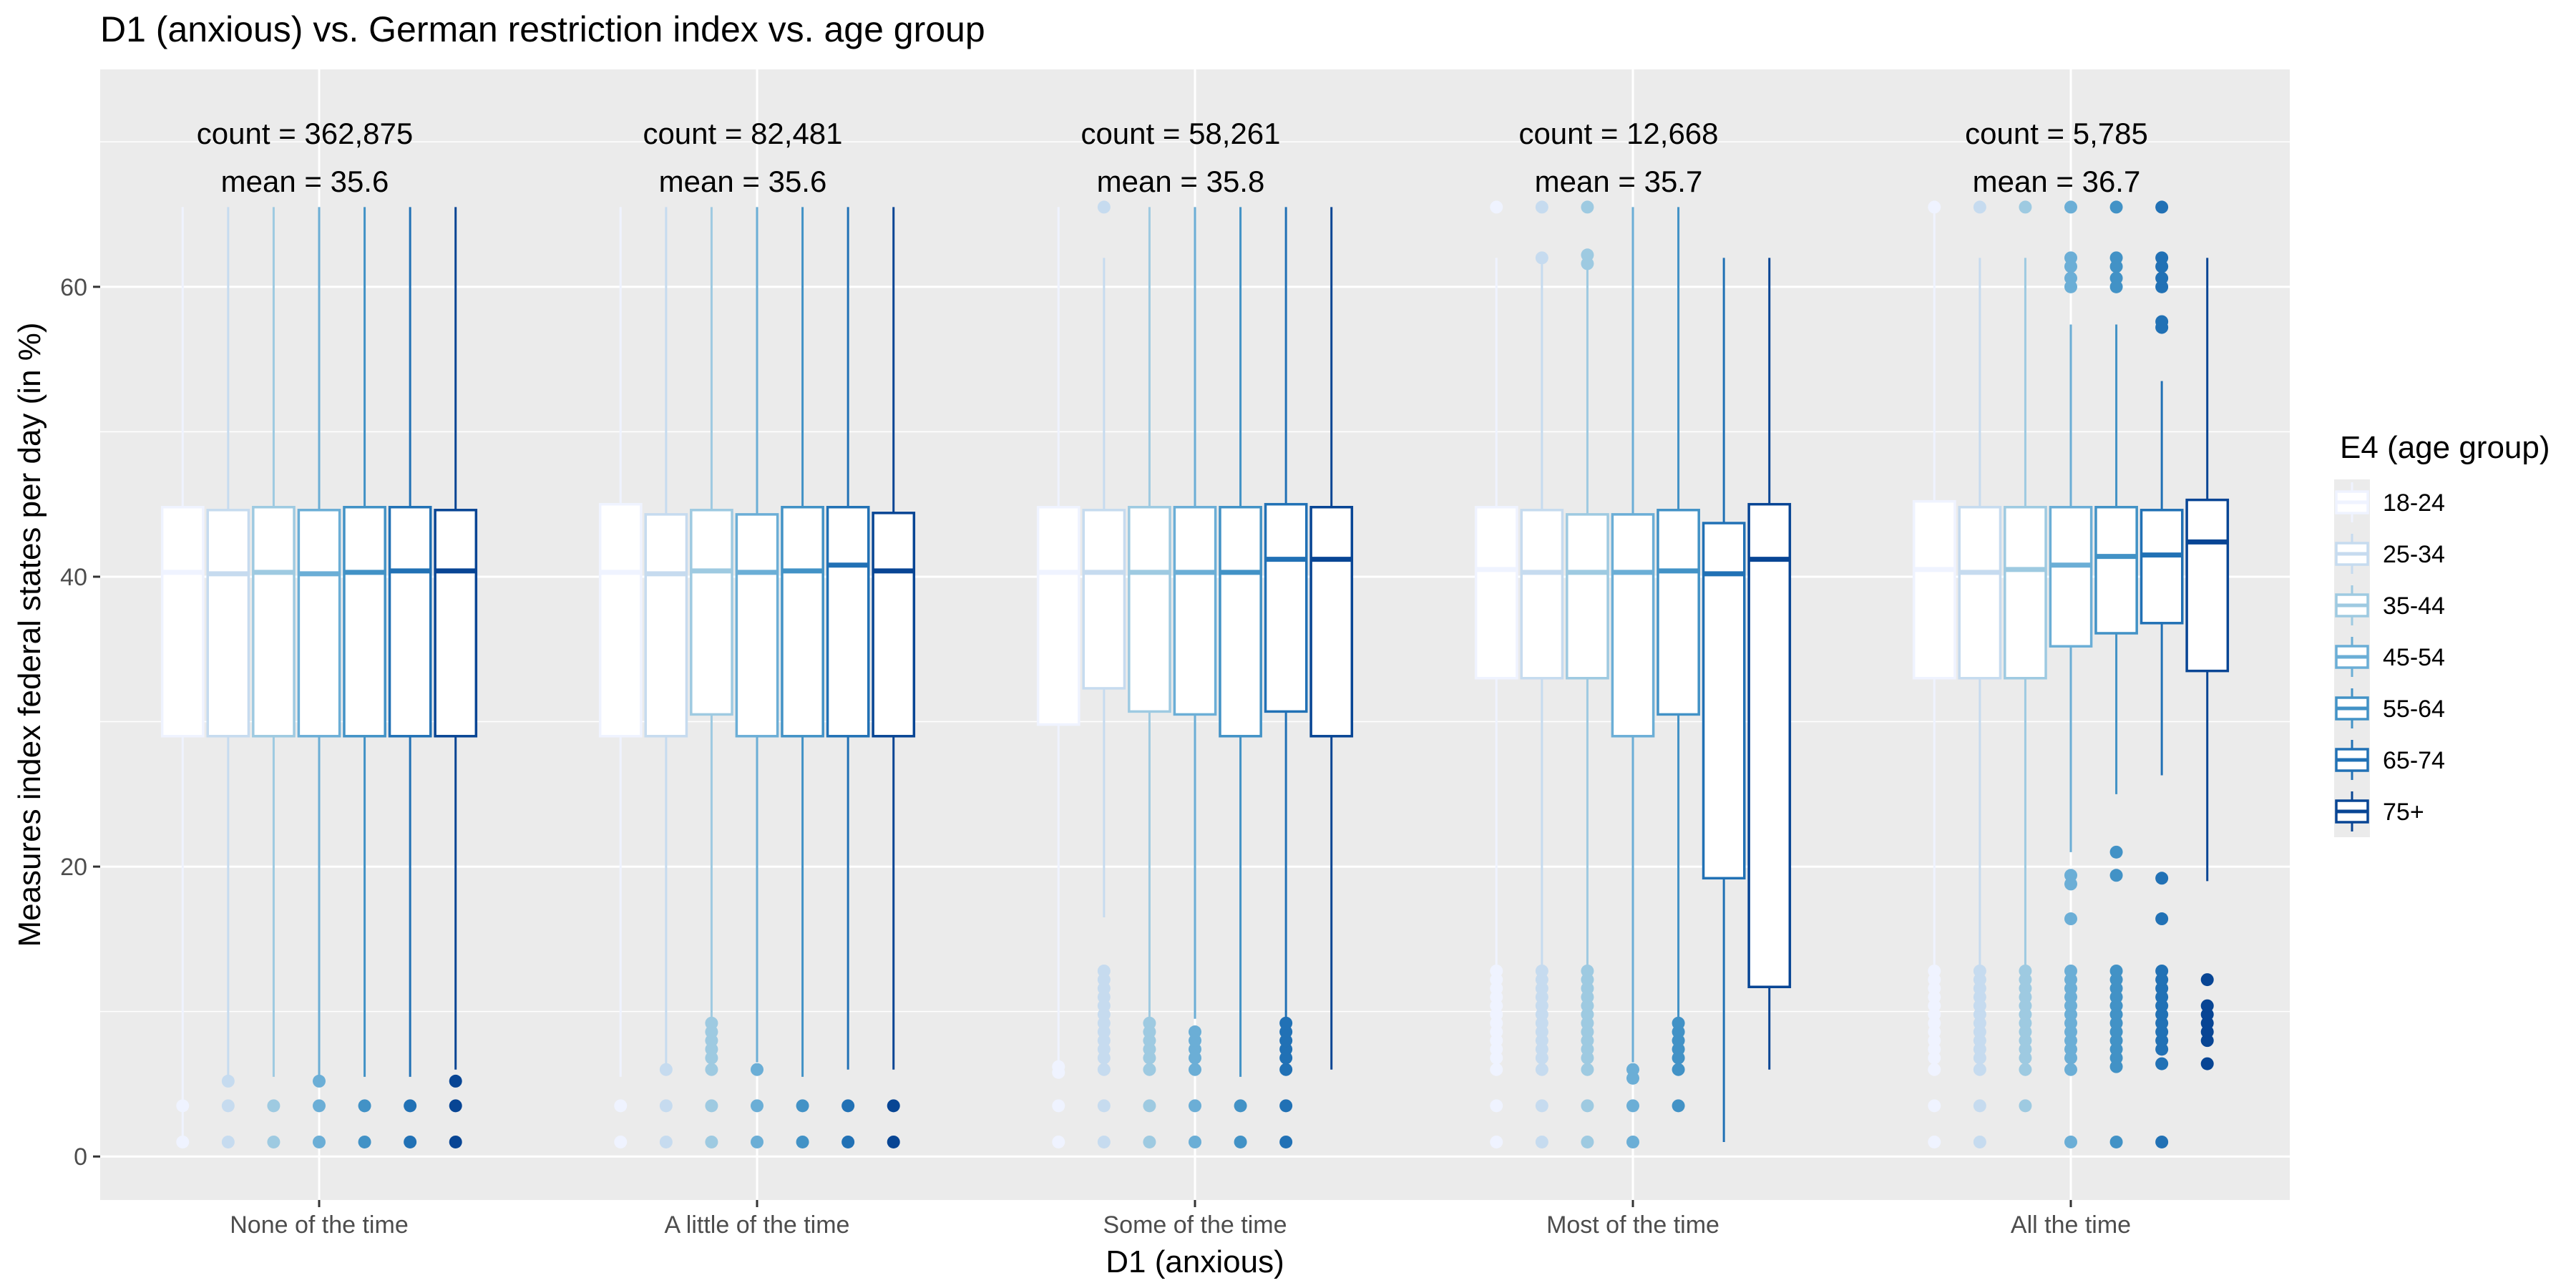  What do you see at coordinates (2056, 133) in the screenshot?
I see `count-label: count = 5,785` at bounding box center [2056, 133].